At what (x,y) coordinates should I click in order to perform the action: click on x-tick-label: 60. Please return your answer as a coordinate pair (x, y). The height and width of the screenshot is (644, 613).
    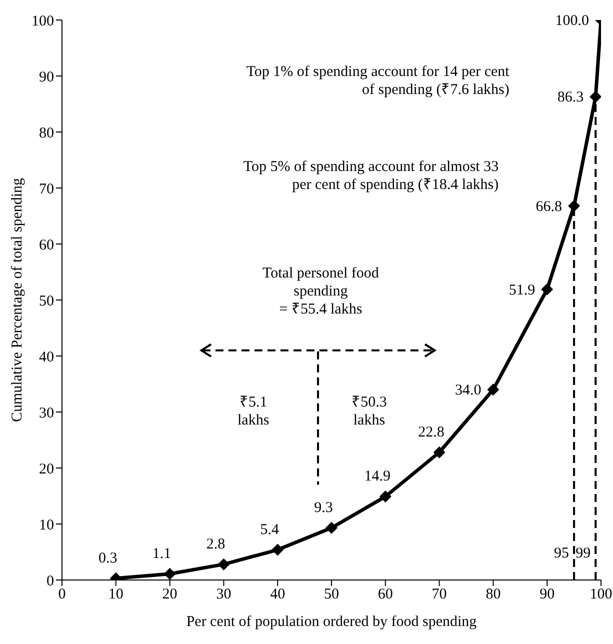
    Looking at the image, I should click on (385, 594).